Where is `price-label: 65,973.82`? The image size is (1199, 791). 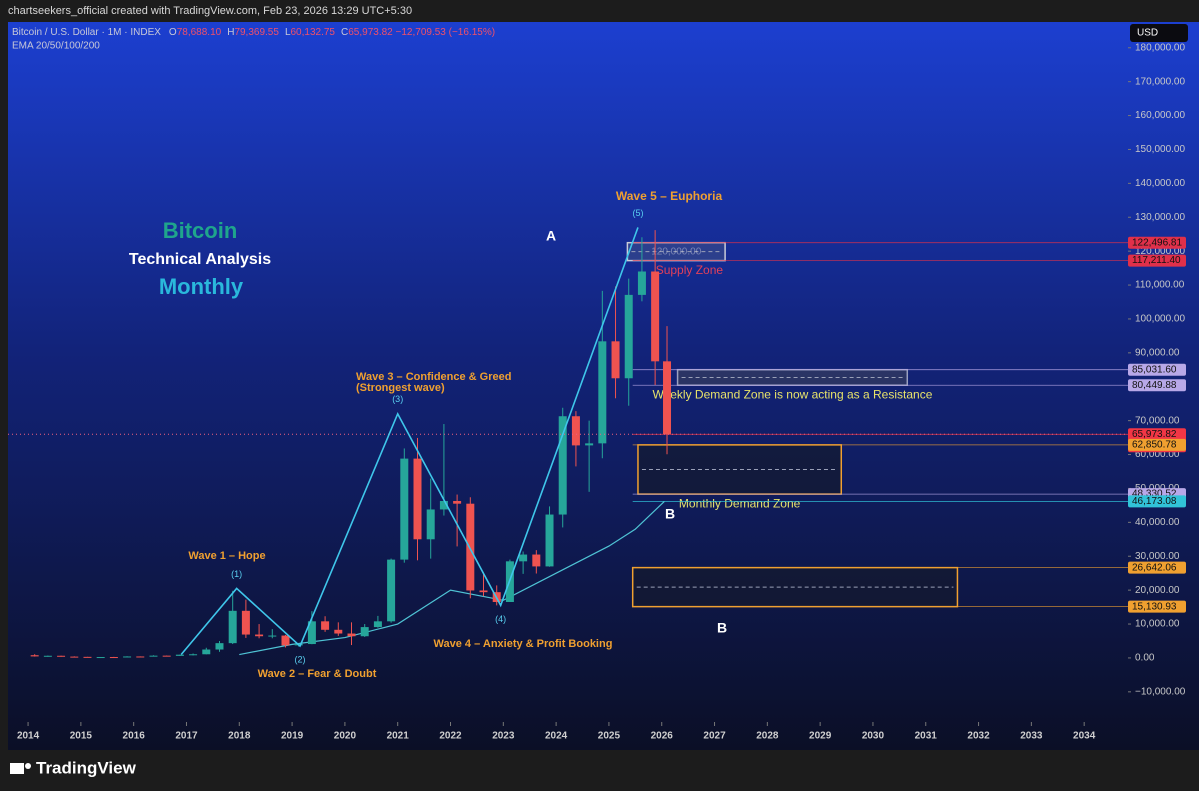
price-label: 65,973.82 is located at coordinates (1154, 434).